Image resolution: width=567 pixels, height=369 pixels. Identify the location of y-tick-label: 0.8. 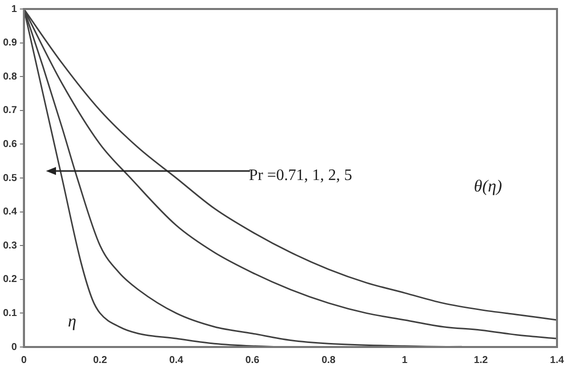
(10, 76).